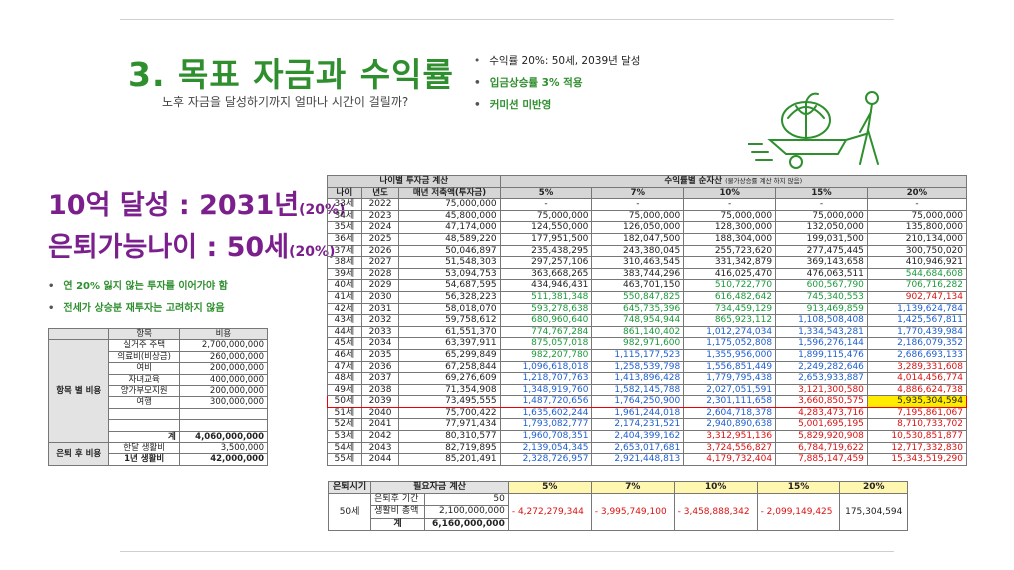 The image size is (1014, 570). What do you see at coordinates (223, 437) in the screenshot?
I see `cost-total-value: 4,060,000,000` at bounding box center [223, 437].